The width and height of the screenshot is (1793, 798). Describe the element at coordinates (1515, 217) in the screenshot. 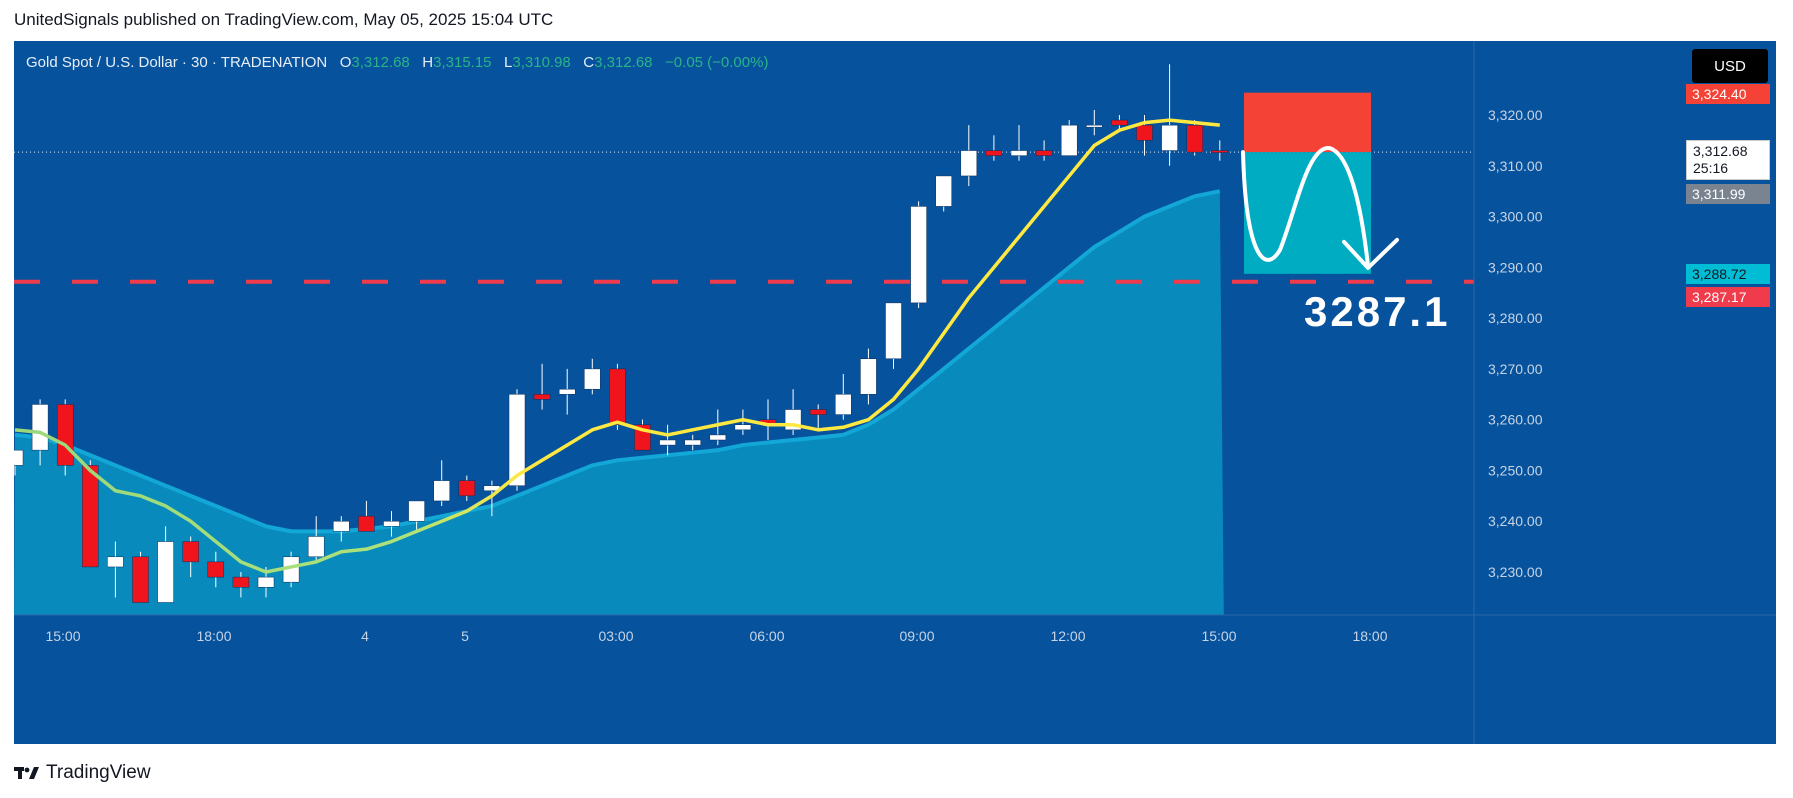

I see `y-tick-label: 3,300.00` at that location.